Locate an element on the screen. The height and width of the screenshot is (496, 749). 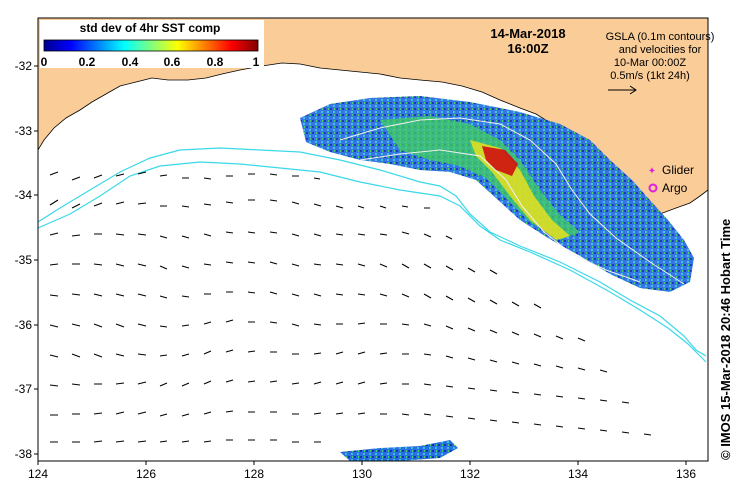
velocity-scale-arrow is located at coordinates (622, 90).